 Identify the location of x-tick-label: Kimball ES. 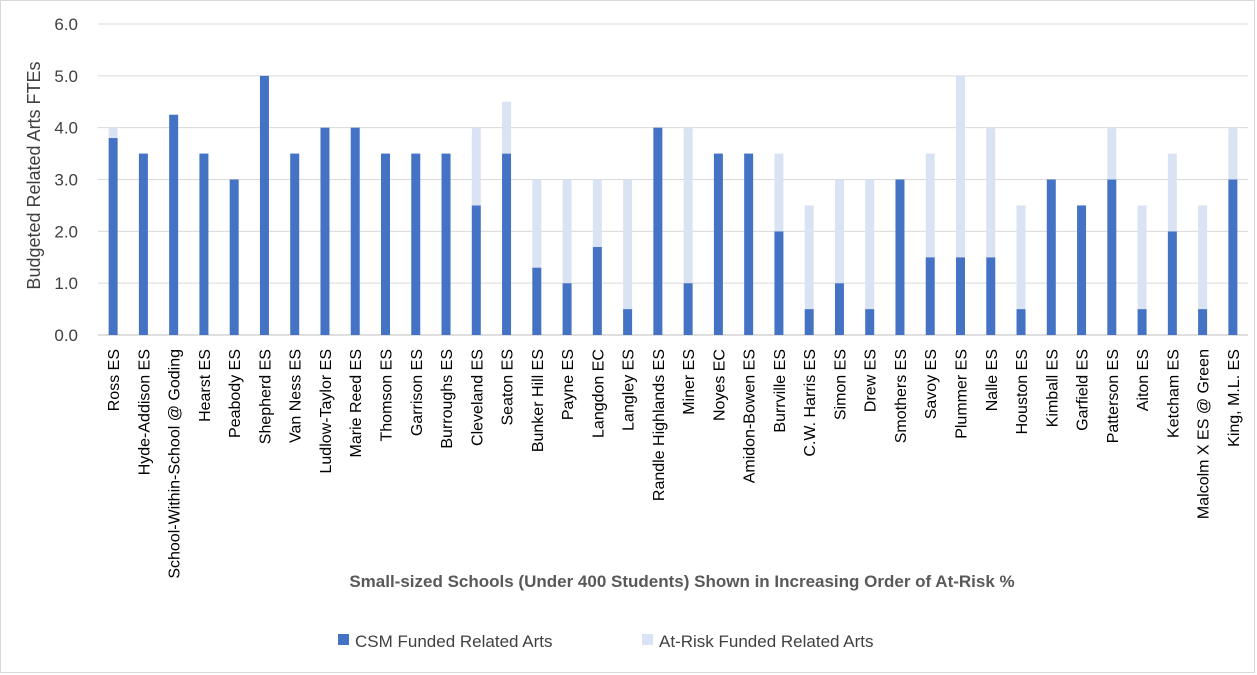
(1052, 388).